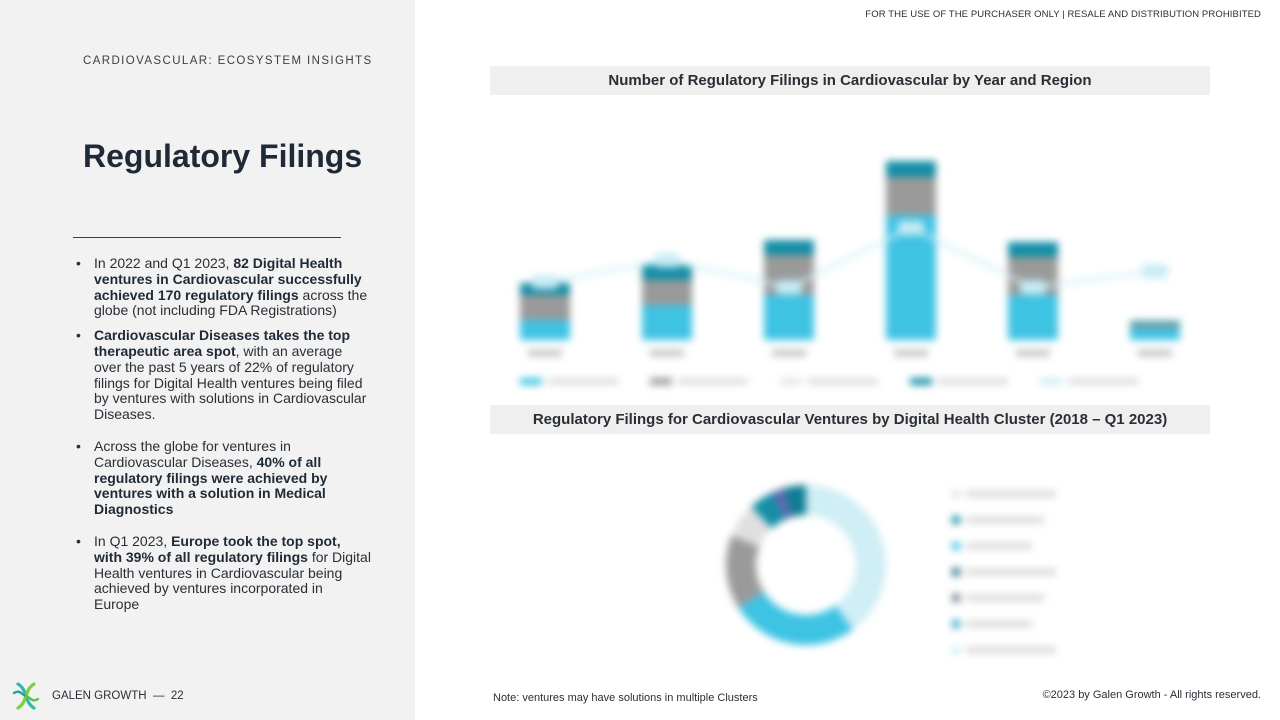  I want to click on insight-text: In Q1 2023,, so click(133, 540).